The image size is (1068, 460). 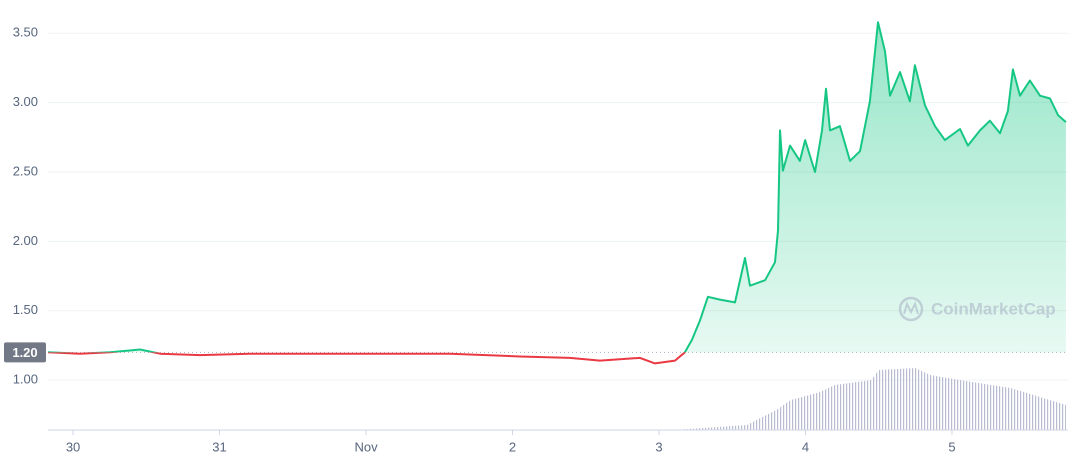 I want to click on y-tick-label: 1.50, so click(x=25, y=309).